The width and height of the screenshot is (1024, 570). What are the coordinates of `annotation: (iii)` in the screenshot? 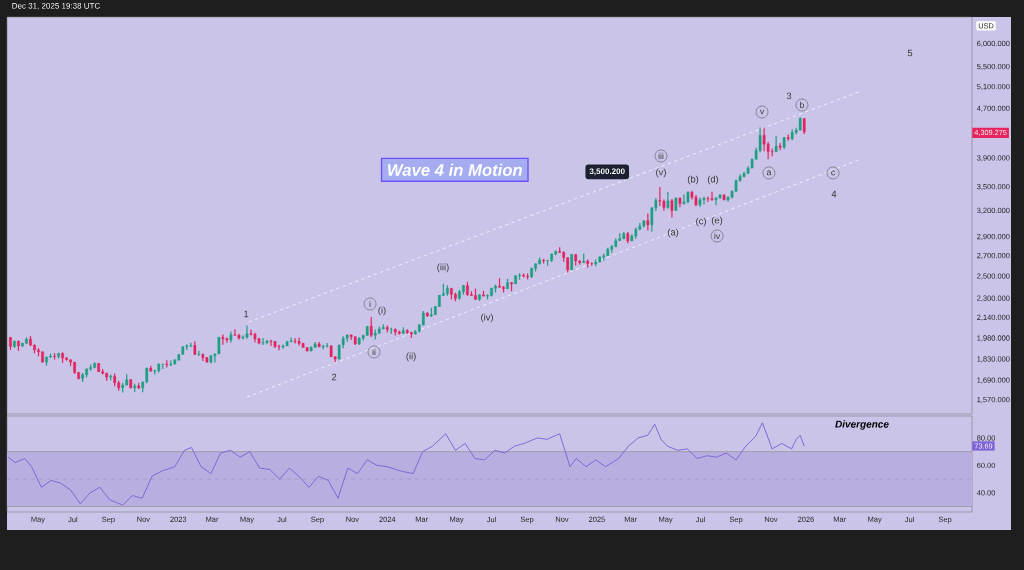 It's located at (443, 268).